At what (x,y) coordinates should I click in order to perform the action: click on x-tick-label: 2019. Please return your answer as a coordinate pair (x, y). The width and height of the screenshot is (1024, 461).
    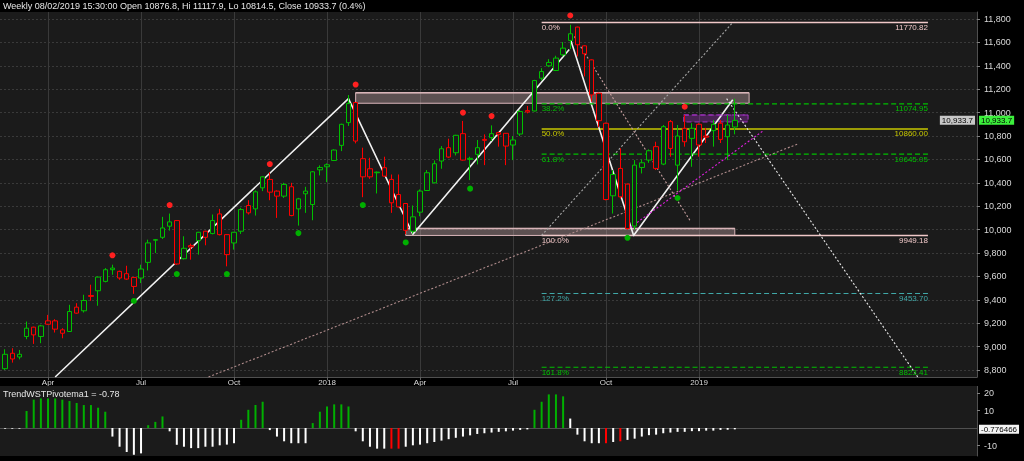
    Looking at the image, I should click on (699, 382).